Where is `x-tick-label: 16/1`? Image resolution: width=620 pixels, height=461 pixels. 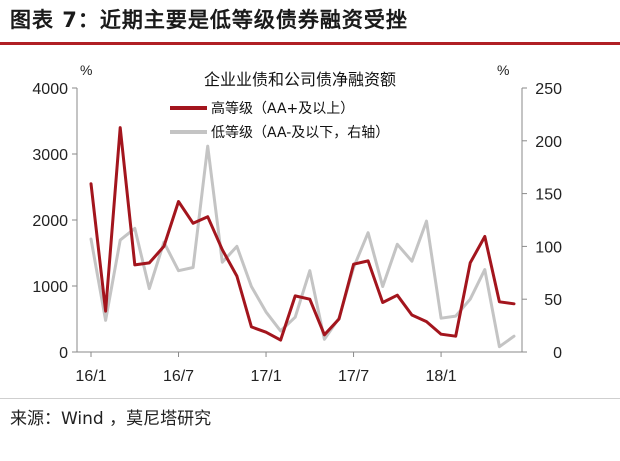 x-tick-label: 16/1 is located at coordinates (90, 376).